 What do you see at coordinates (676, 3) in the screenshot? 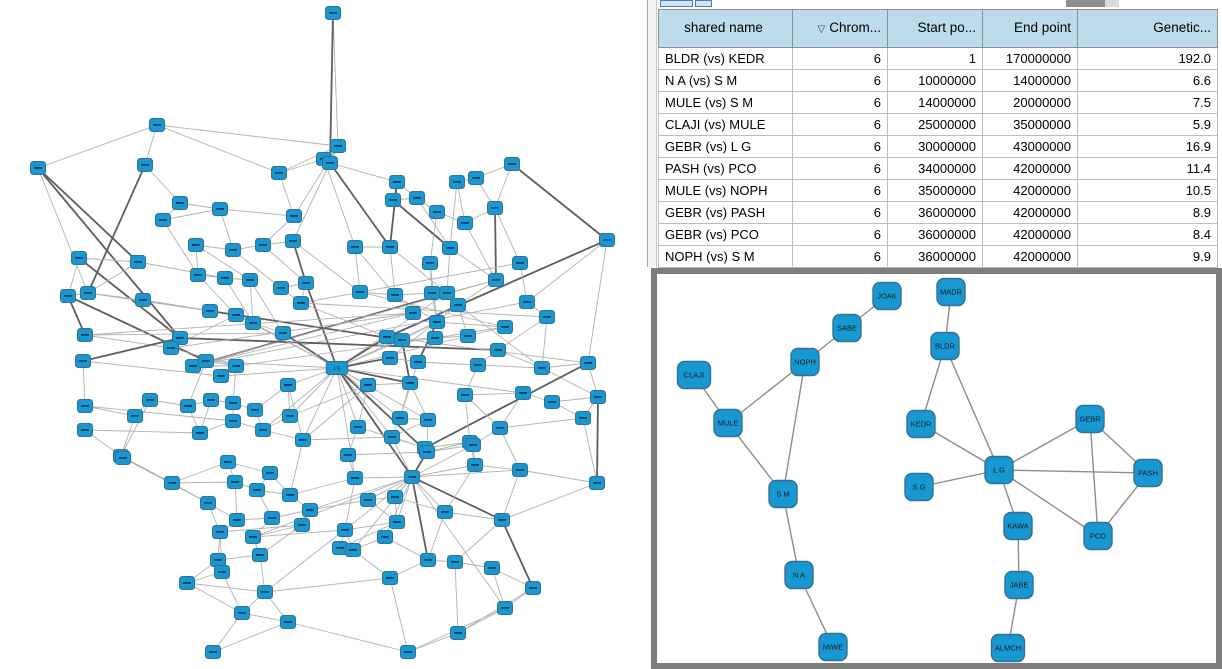
I see `tab-fragment-left` at bounding box center [676, 3].